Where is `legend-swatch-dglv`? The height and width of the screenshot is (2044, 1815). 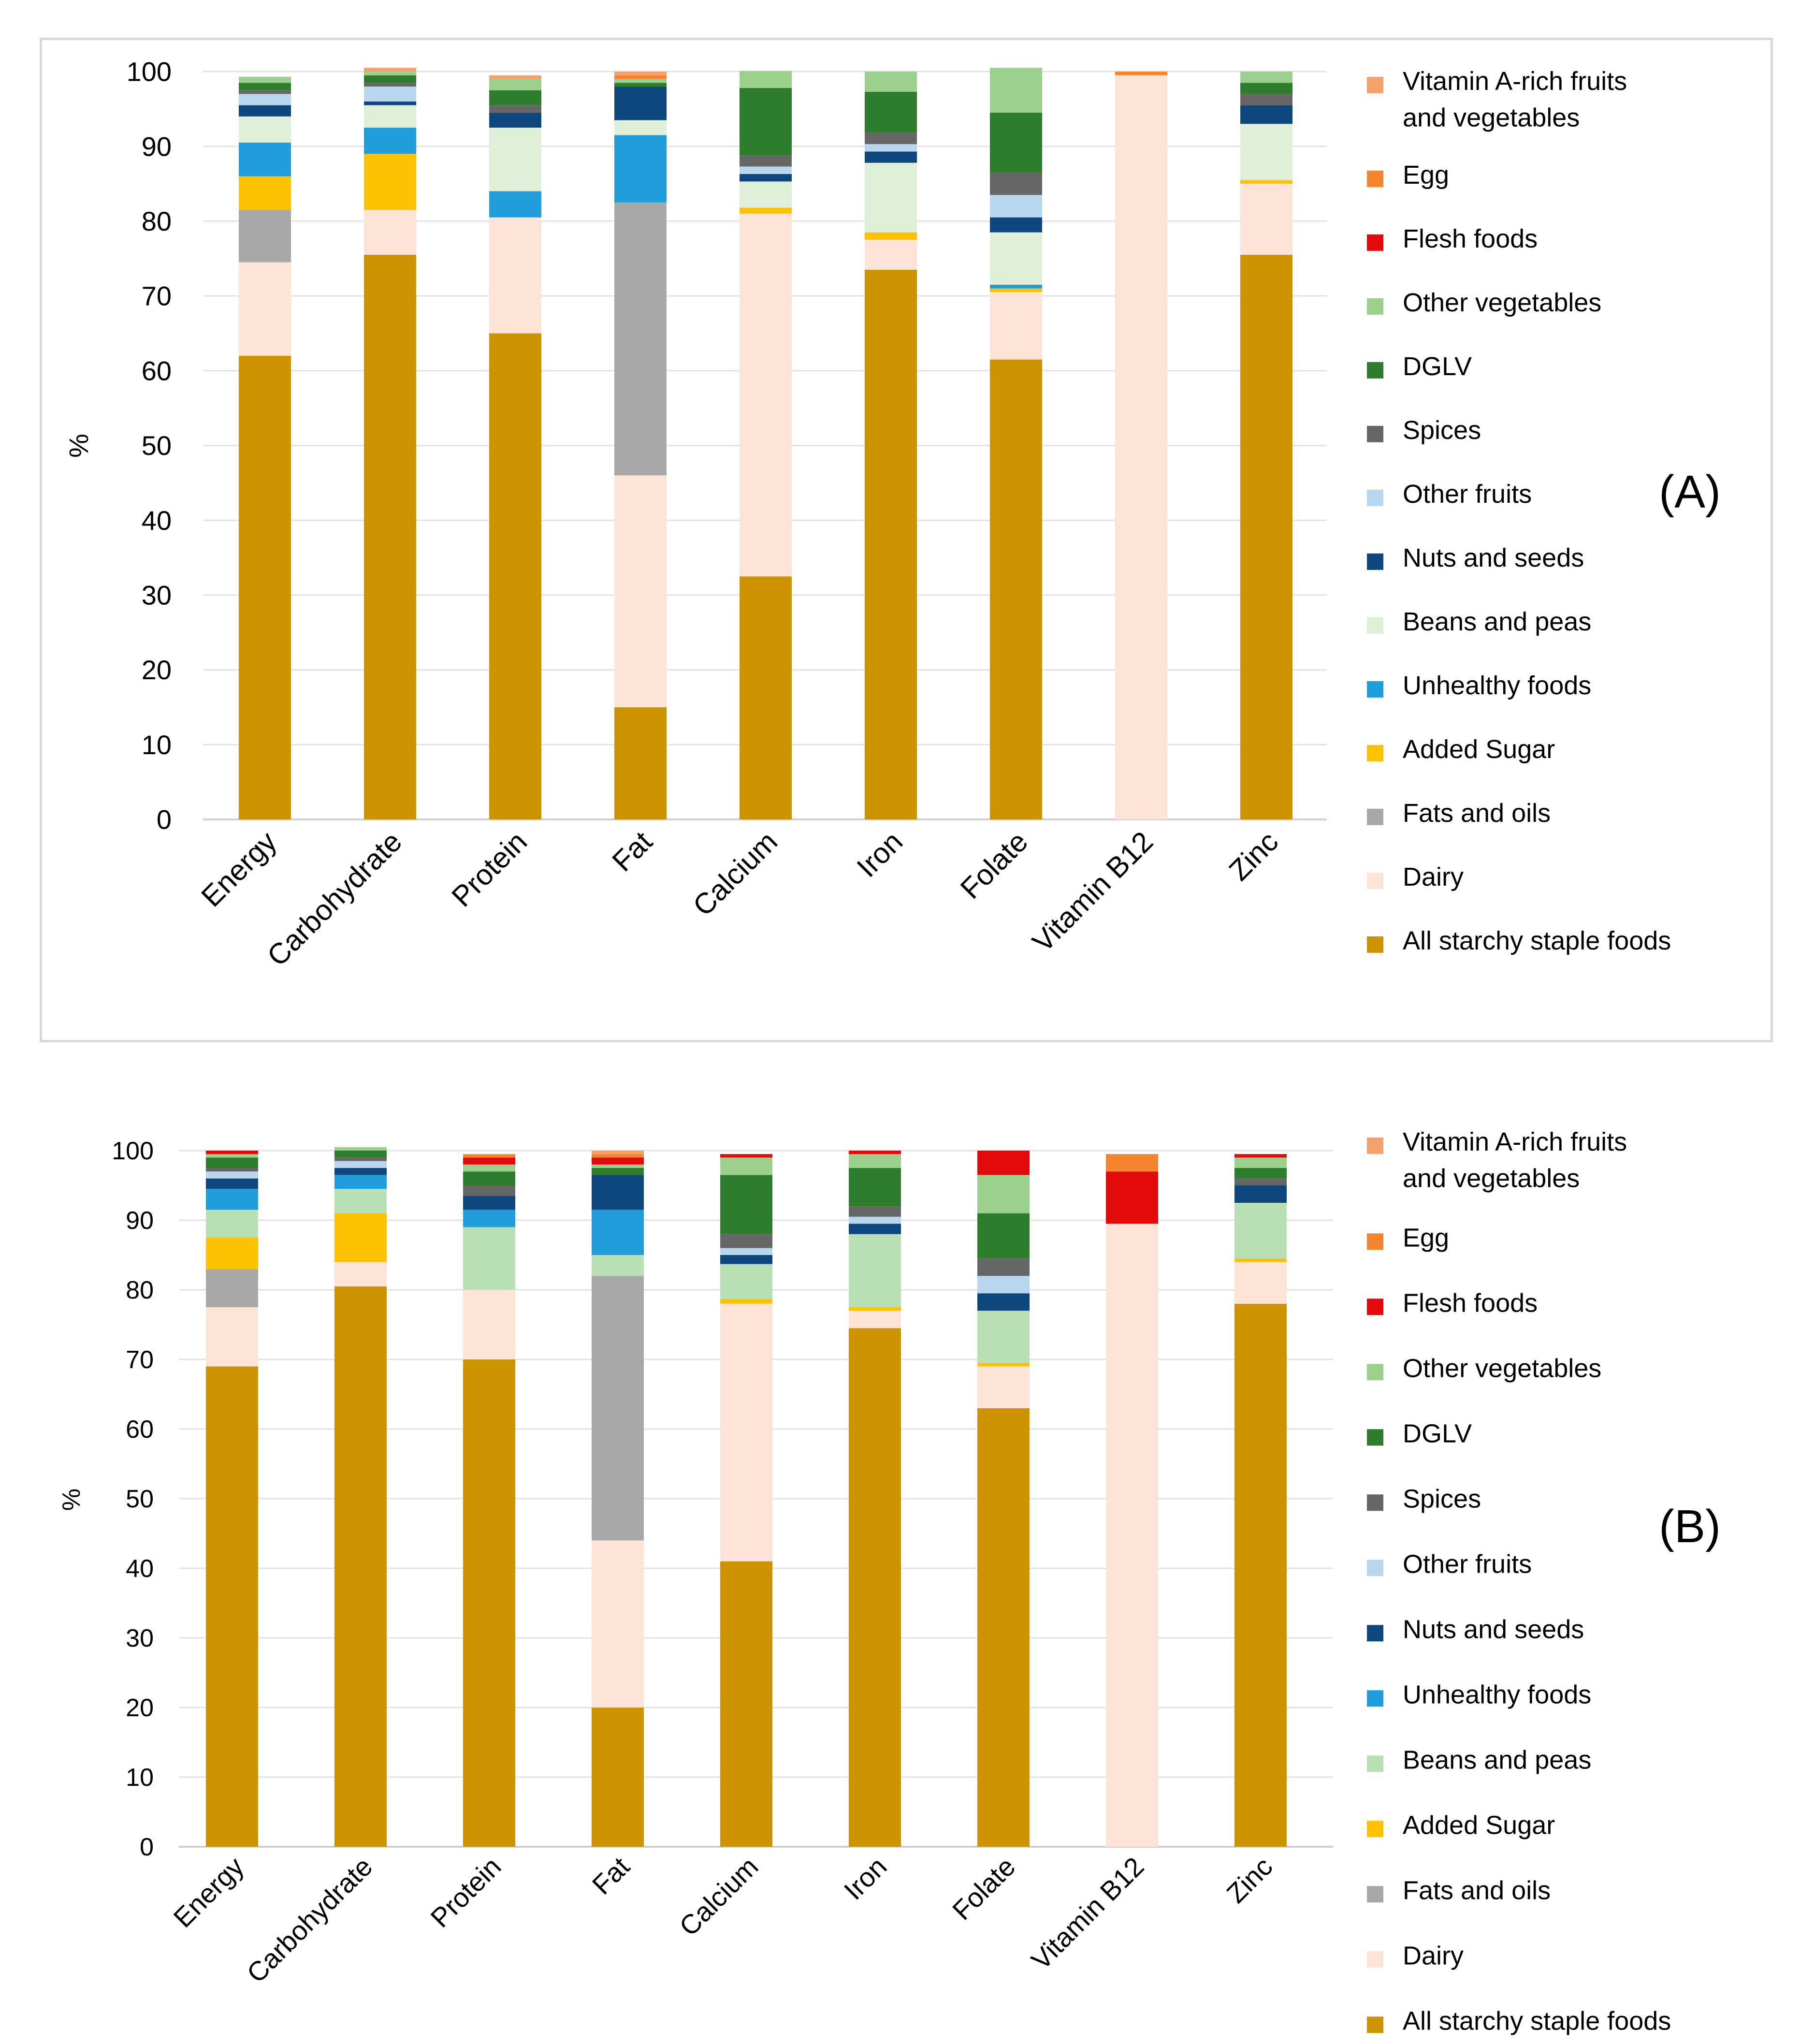
legend-swatch-dglv is located at coordinates (1375, 1437).